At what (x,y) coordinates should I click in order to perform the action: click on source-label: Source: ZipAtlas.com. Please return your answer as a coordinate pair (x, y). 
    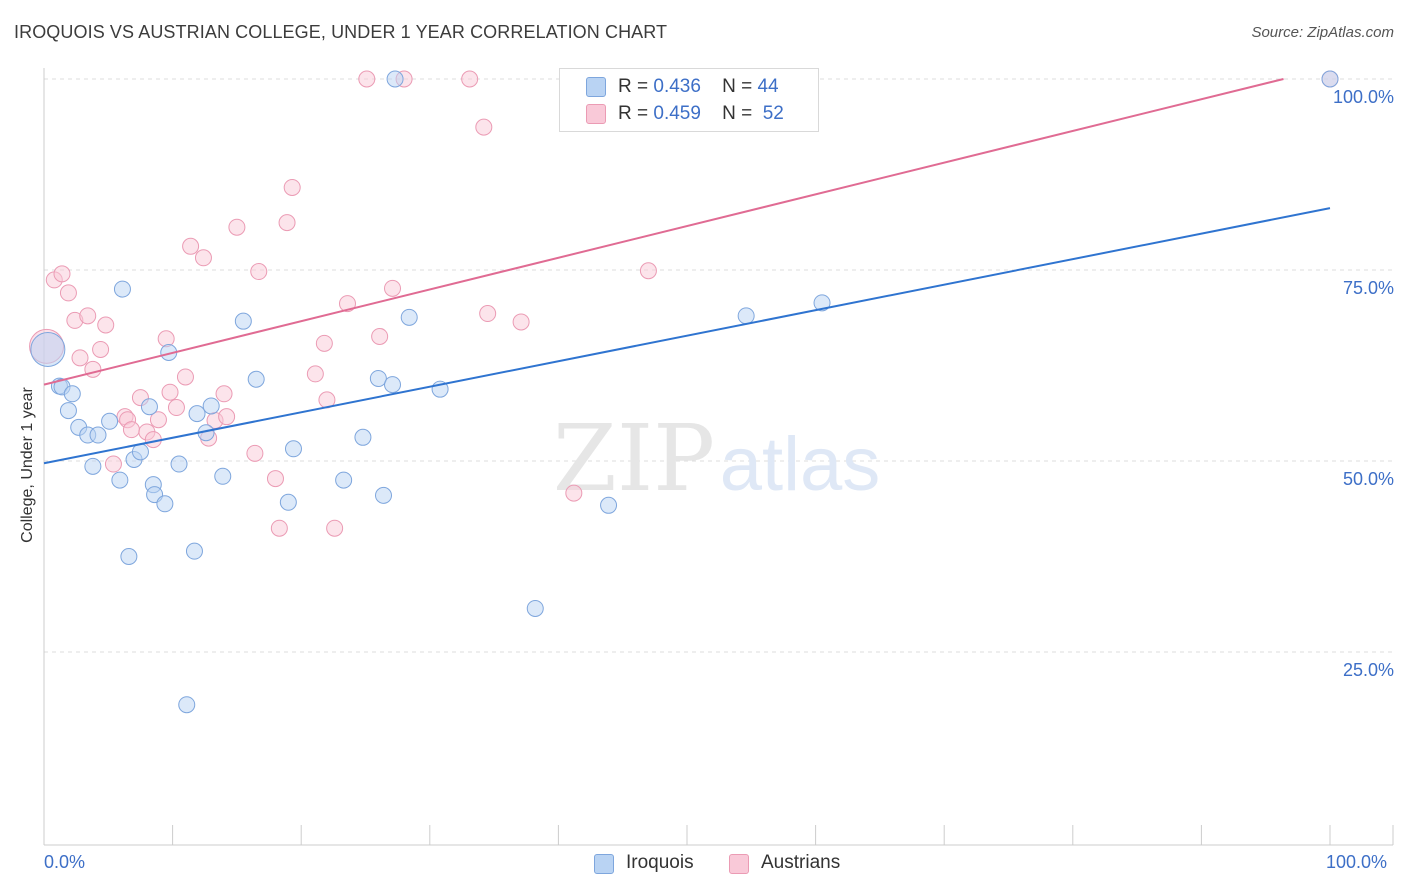
    Looking at the image, I should click on (1322, 32).